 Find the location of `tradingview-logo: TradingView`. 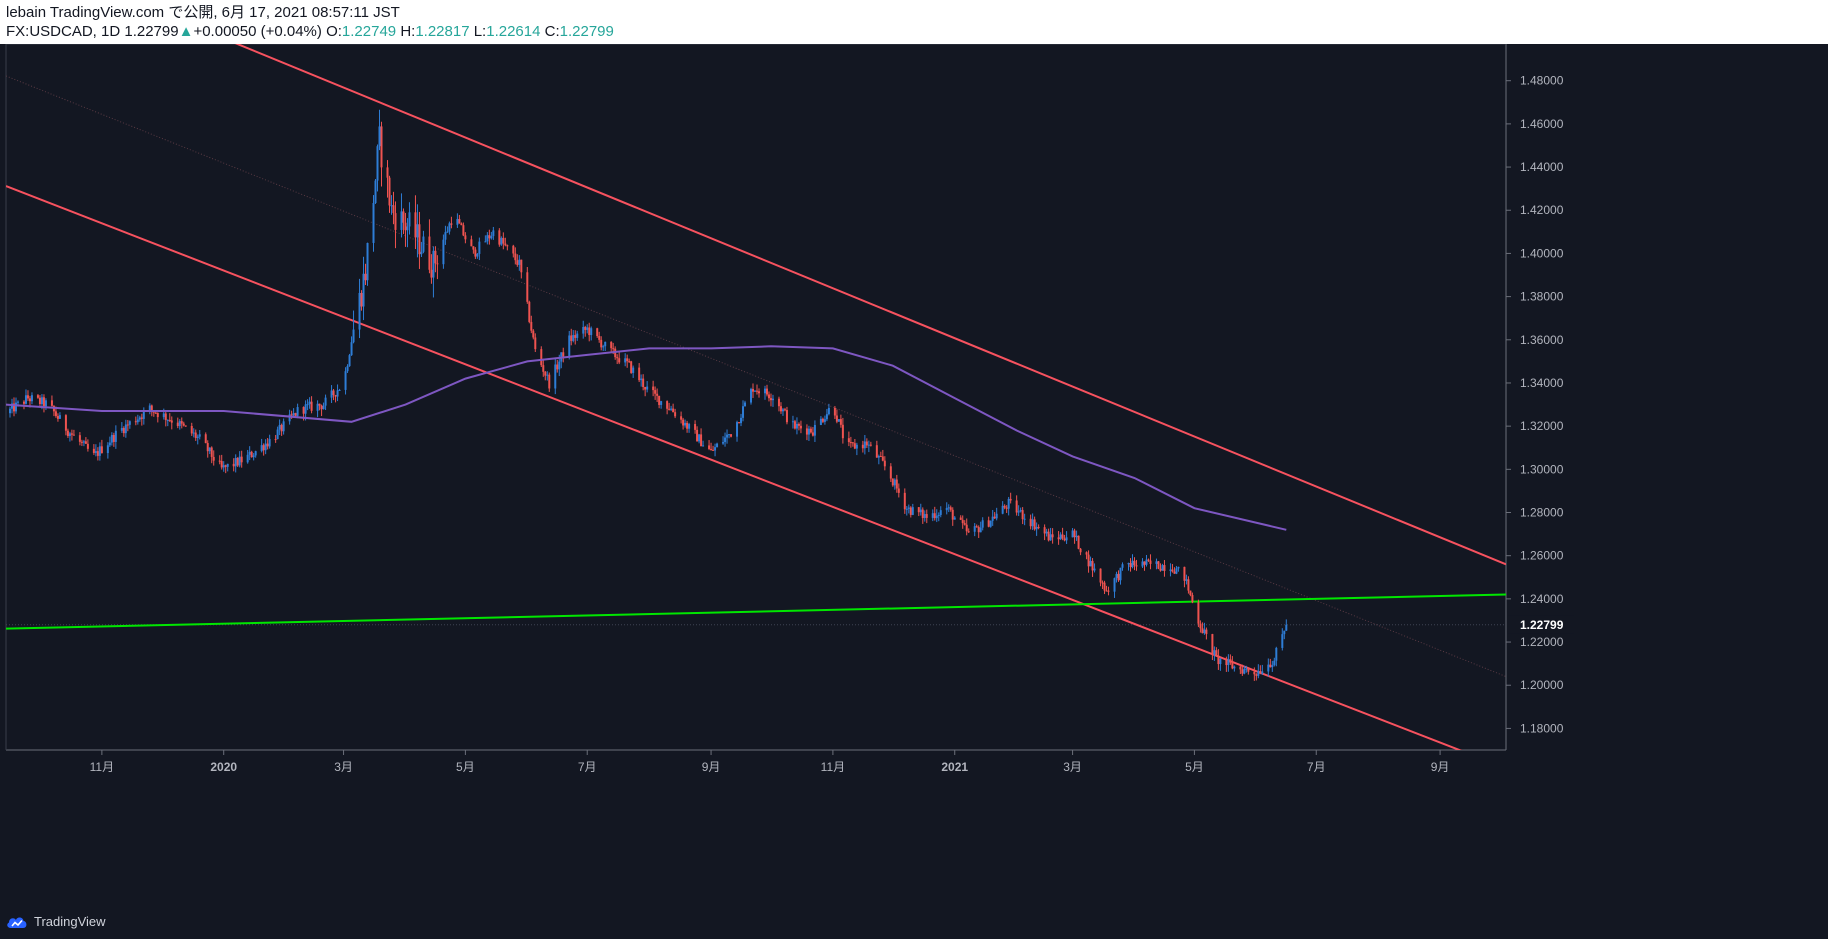

tradingview-logo: TradingView is located at coordinates (56, 921).